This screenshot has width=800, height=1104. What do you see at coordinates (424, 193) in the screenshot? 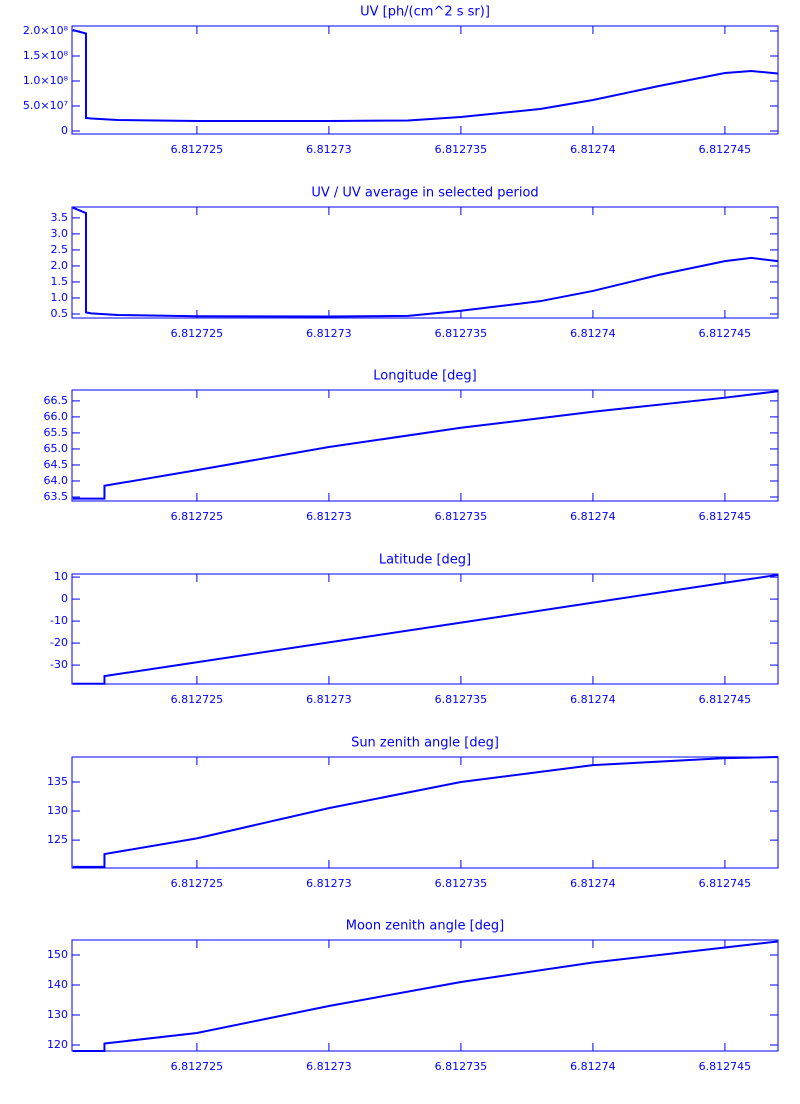
I see `chart-title: UV / UV average in selected period` at bounding box center [424, 193].